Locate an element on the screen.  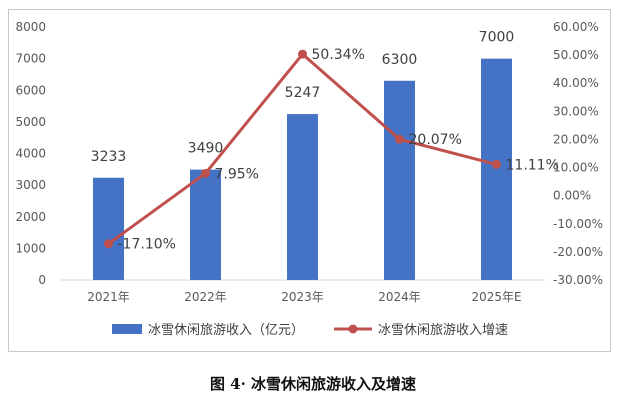
left-axis-tick-label: 6000 is located at coordinates (30, 90).